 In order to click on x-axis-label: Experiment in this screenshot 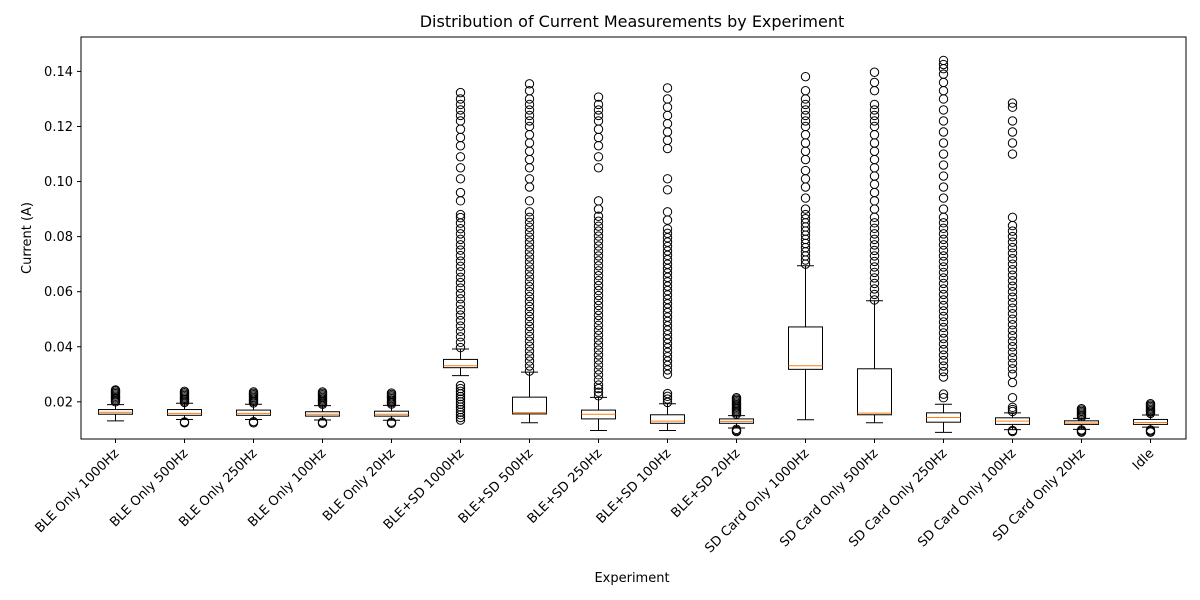, I will do `click(631, 578)`.